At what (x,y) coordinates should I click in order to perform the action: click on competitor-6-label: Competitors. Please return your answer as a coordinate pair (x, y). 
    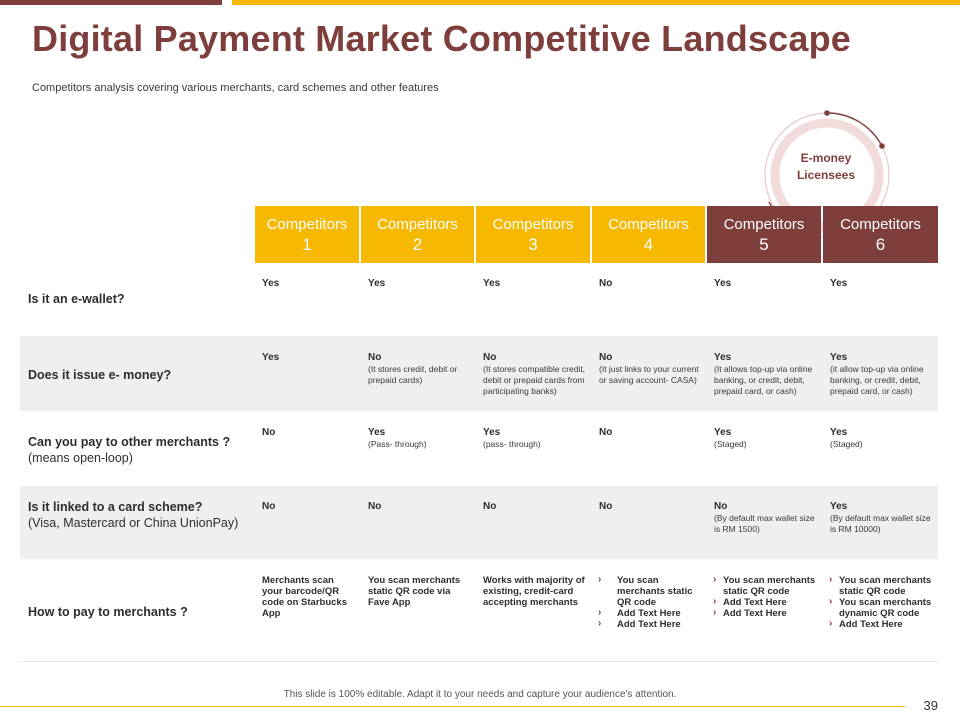
    Looking at the image, I should click on (880, 224).